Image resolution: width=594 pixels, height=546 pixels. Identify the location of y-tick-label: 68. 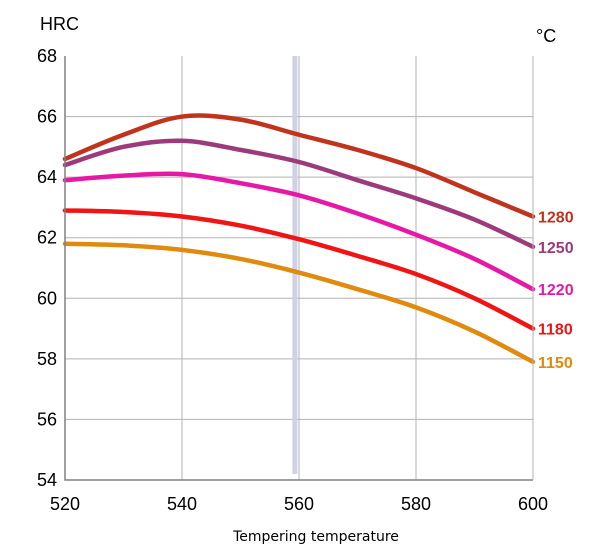
(47, 56).